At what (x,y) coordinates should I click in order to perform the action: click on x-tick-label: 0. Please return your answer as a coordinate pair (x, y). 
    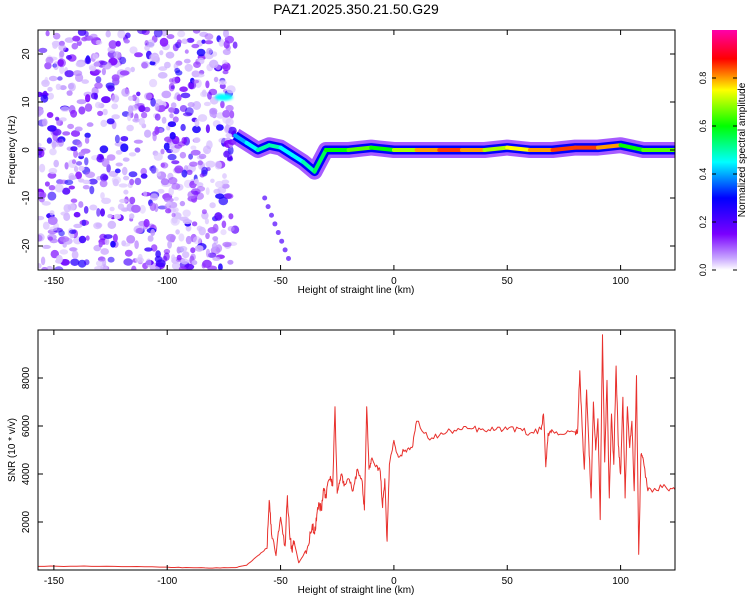
    Looking at the image, I should click on (394, 281).